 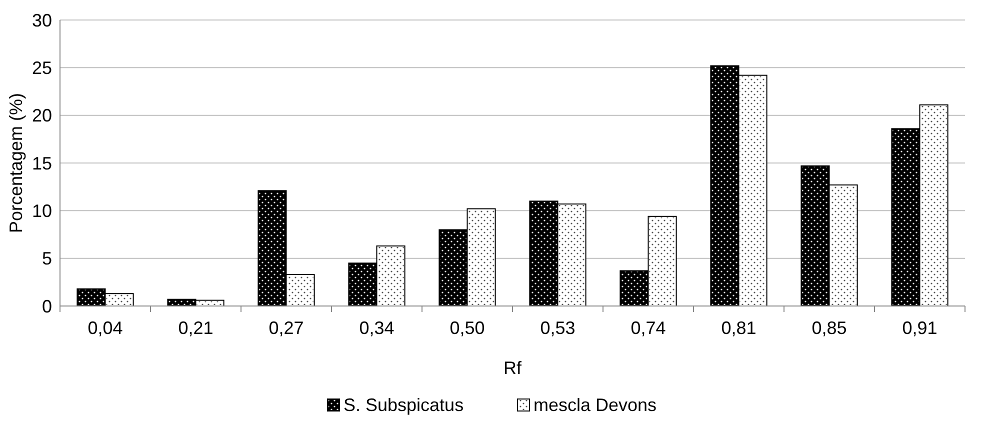 What do you see at coordinates (286, 328) in the screenshot?
I see `x-tick-label: 0,27` at bounding box center [286, 328].